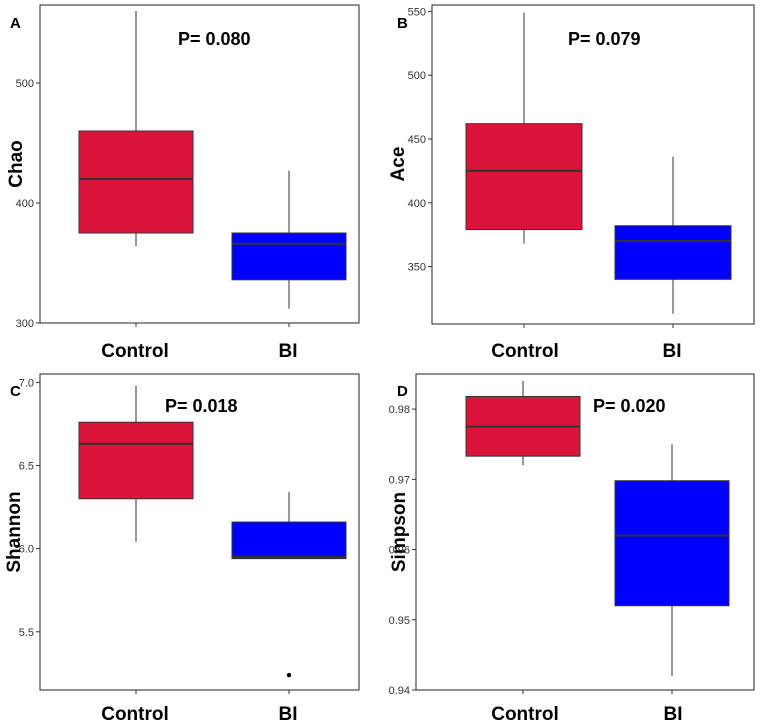 This screenshot has height=721, width=768. Describe the element at coordinates (399, 691) in the screenshot. I see `y-tick-label: 0.94` at that location.